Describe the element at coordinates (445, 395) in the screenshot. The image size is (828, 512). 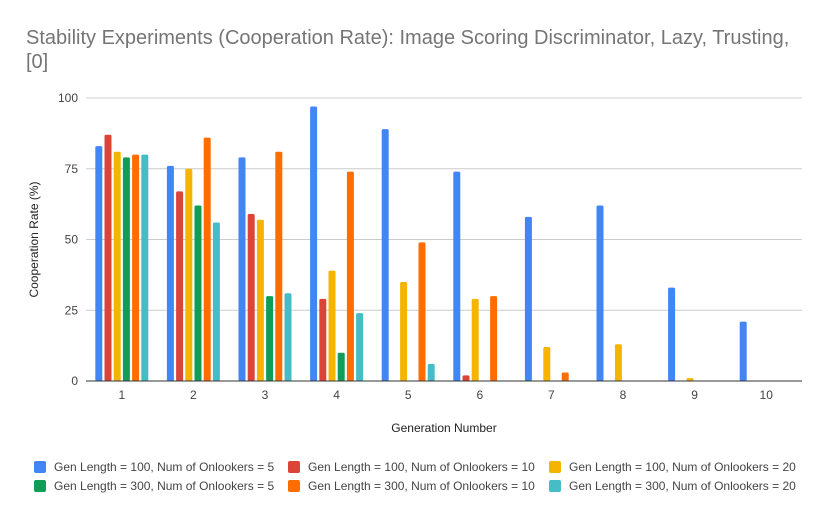
I see `x-axis-ticks: 1 2 3 4 5 6 7 8 9 10` at that location.